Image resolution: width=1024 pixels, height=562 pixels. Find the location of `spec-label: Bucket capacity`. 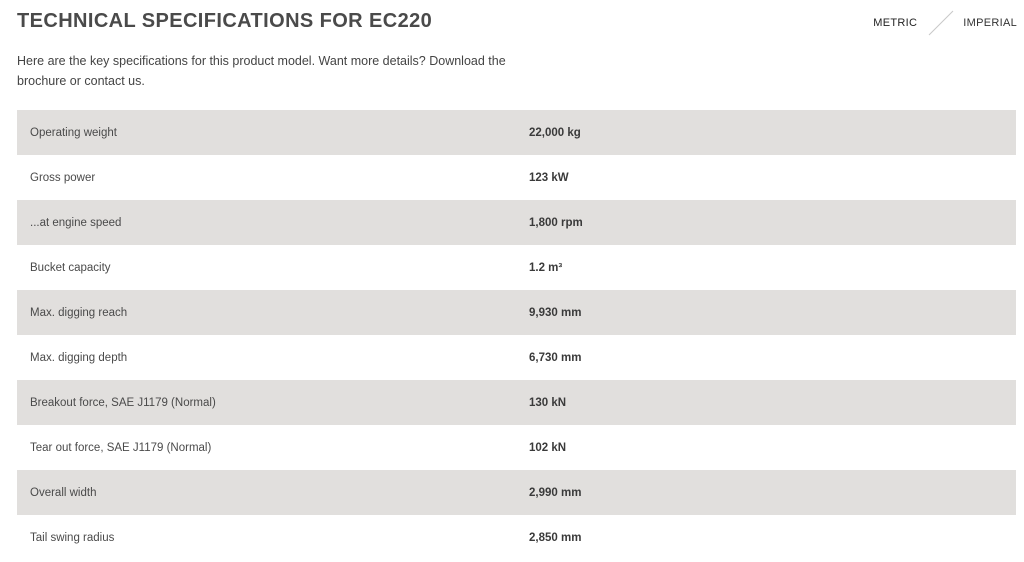

spec-label: Bucket capacity is located at coordinates (70, 267).